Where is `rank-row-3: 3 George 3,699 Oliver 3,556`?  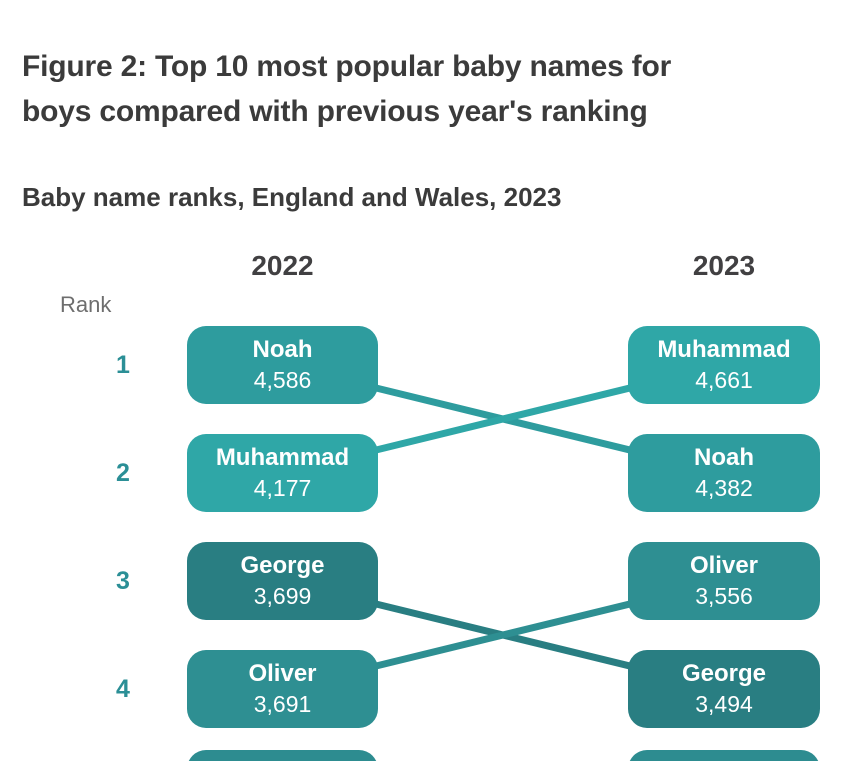
rank-row-3: 3 George 3,699 Oliver 3,556 is located at coordinates (430, 581).